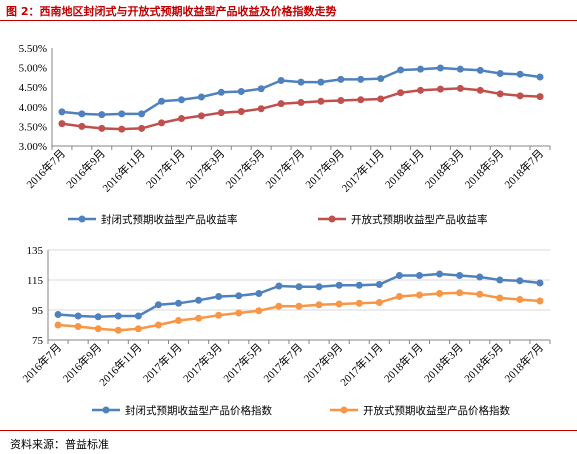 This screenshot has height=454, width=577. I want to click on legend-label: 封闭式预期收益型产品价格指数, so click(198, 410).